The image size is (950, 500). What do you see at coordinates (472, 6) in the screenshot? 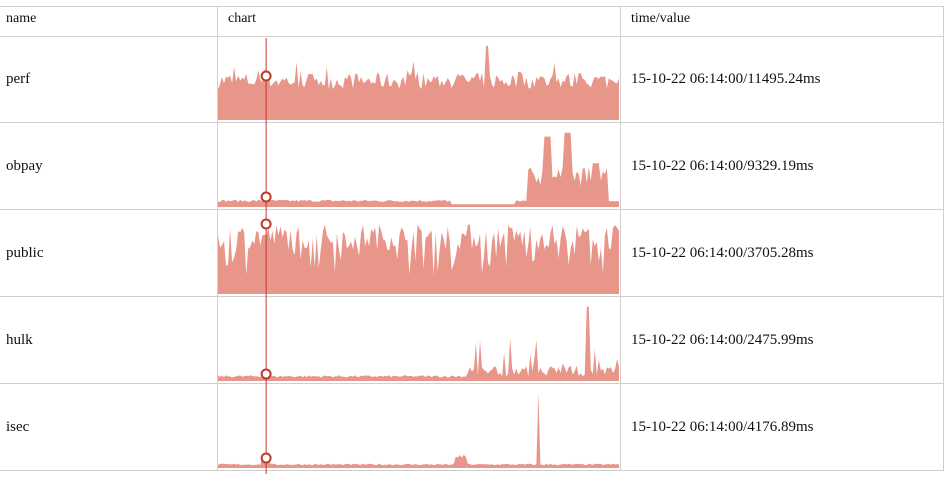
I see `table-border-top` at bounding box center [472, 6].